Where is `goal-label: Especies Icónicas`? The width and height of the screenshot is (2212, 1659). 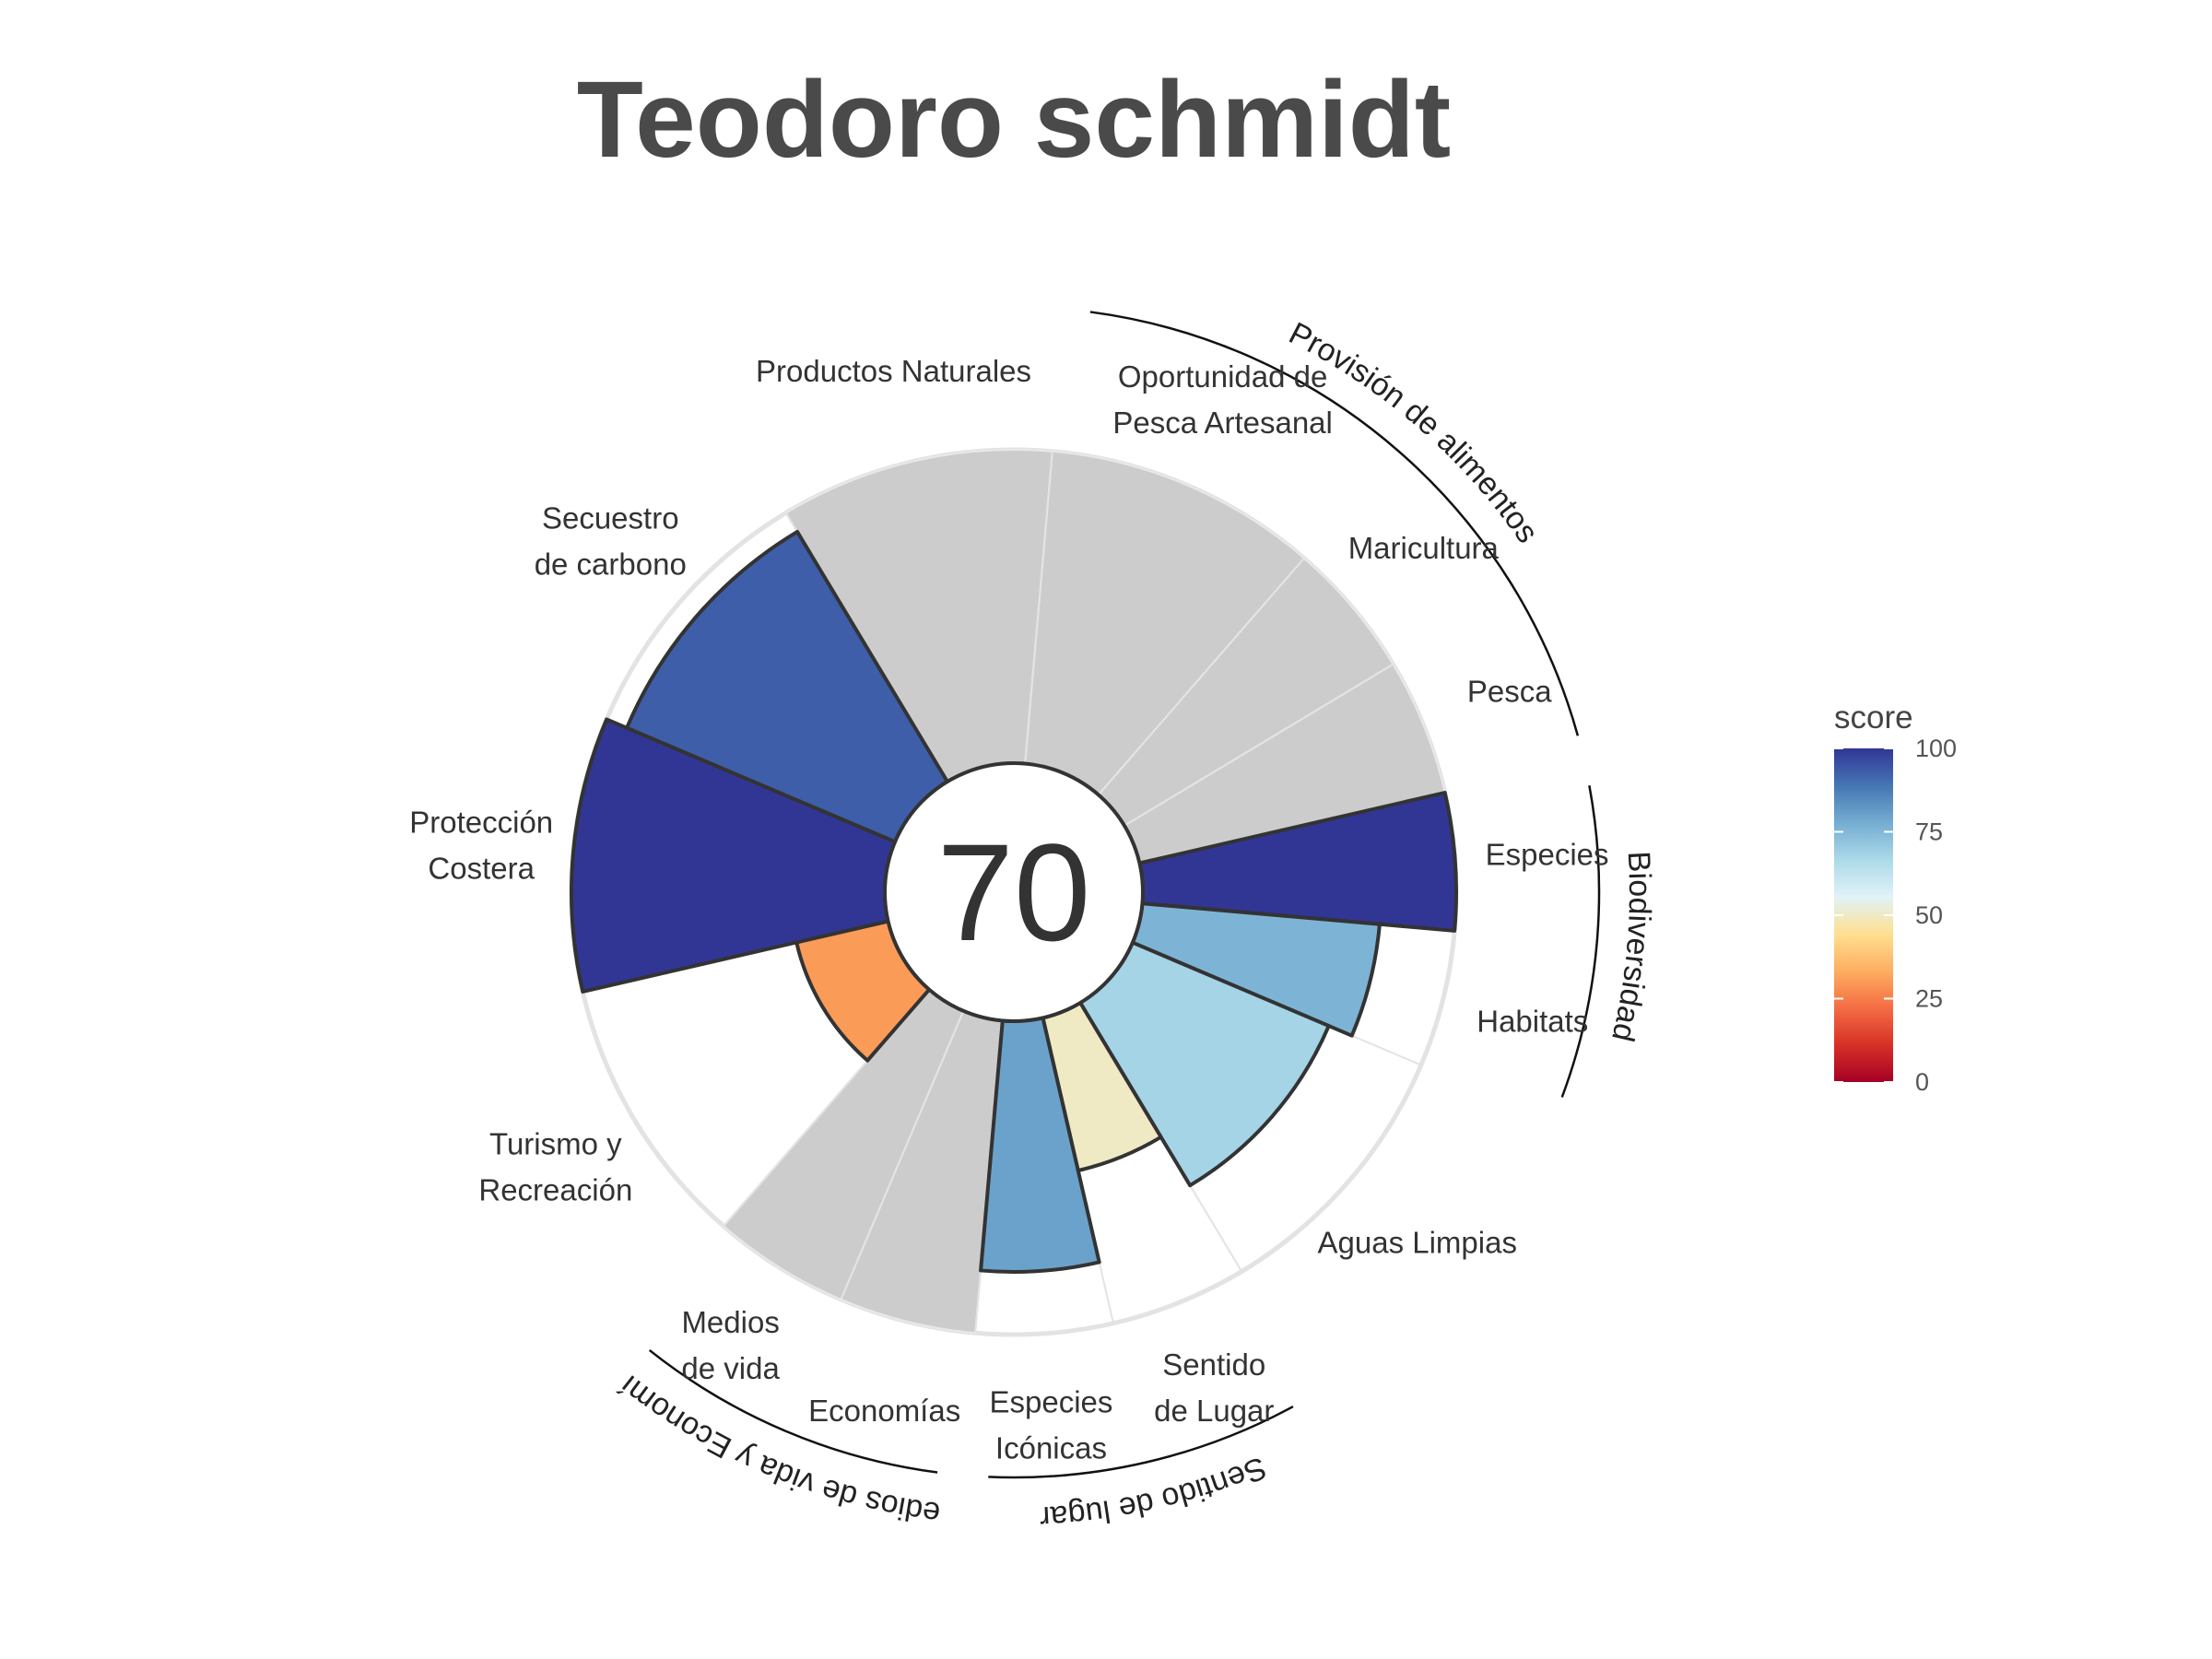 goal-label: Especies Icónicas is located at coordinates (1051, 1425).